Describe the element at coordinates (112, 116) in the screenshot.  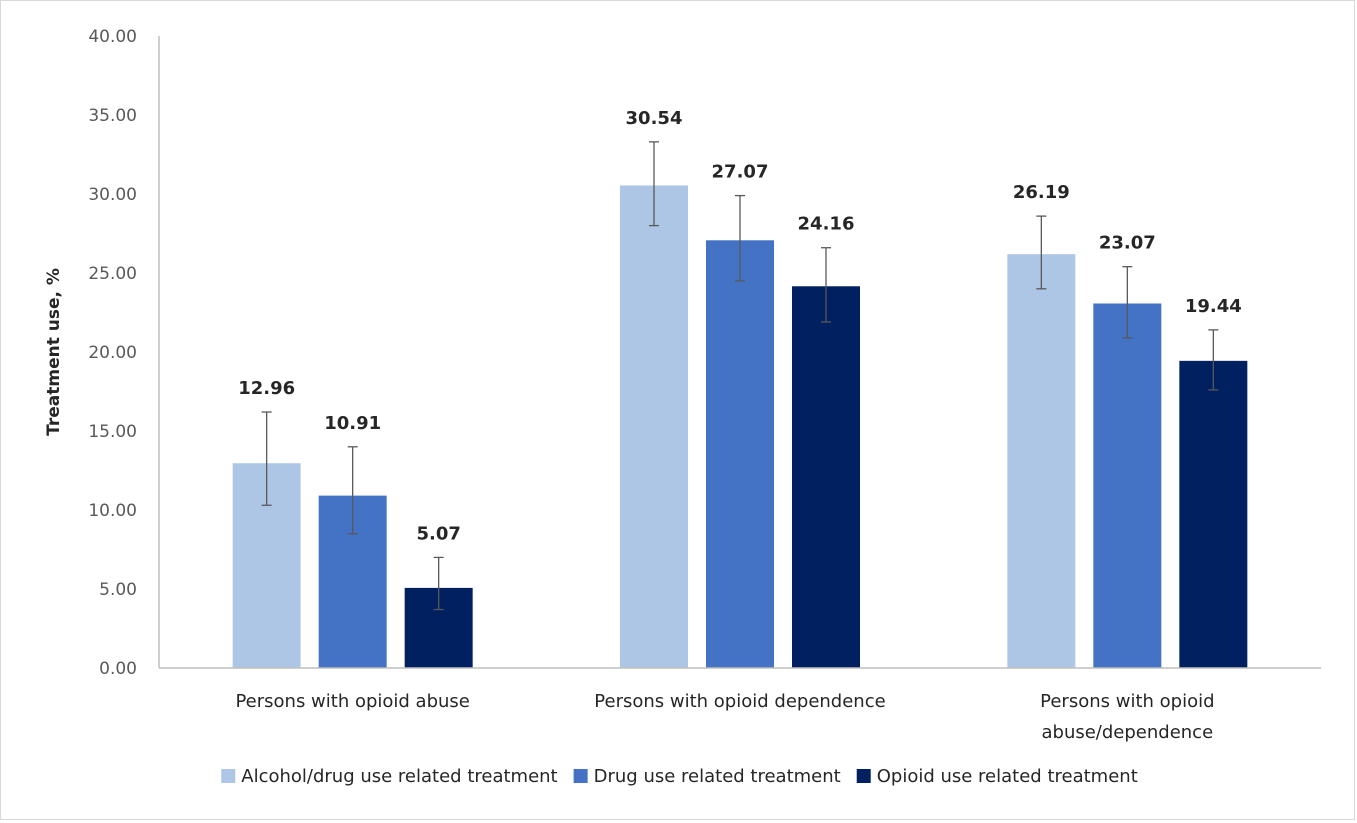
I see `y-tick-label: 35.00` at that location.